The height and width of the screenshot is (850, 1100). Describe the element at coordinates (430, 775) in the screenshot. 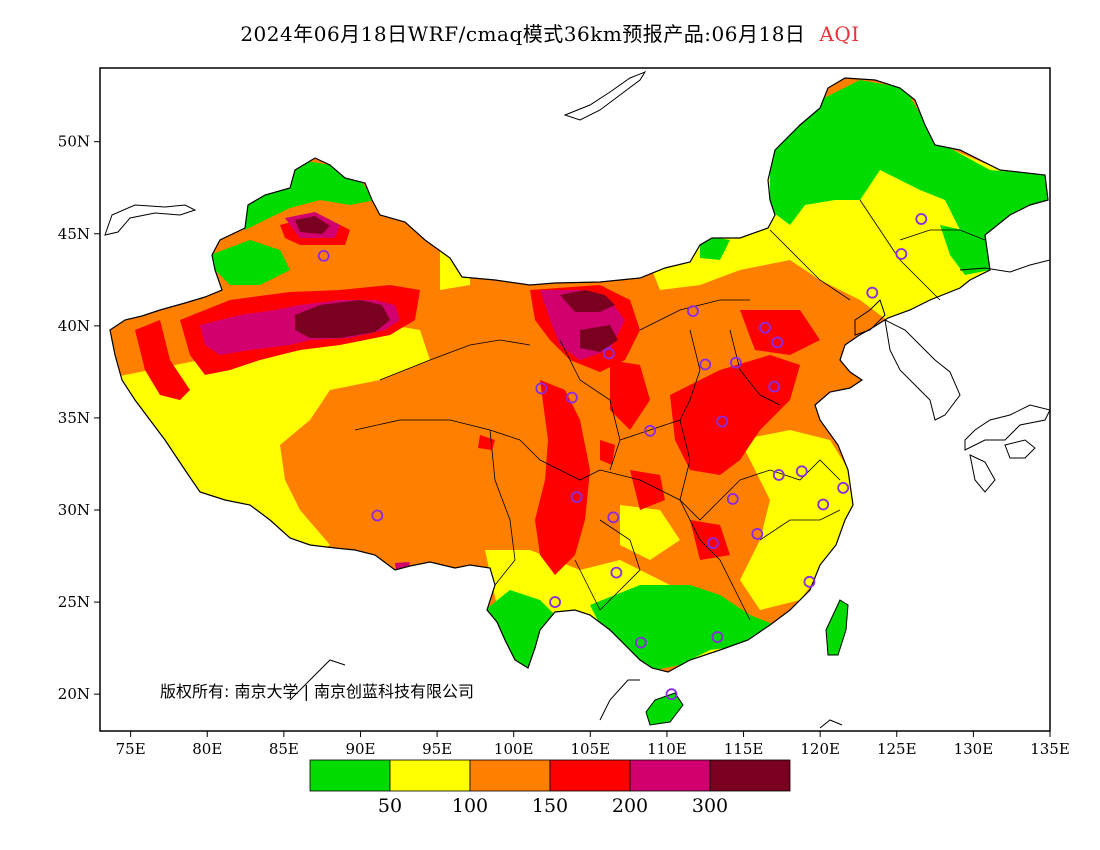

I see `legend-swatch-moderate` at that location.